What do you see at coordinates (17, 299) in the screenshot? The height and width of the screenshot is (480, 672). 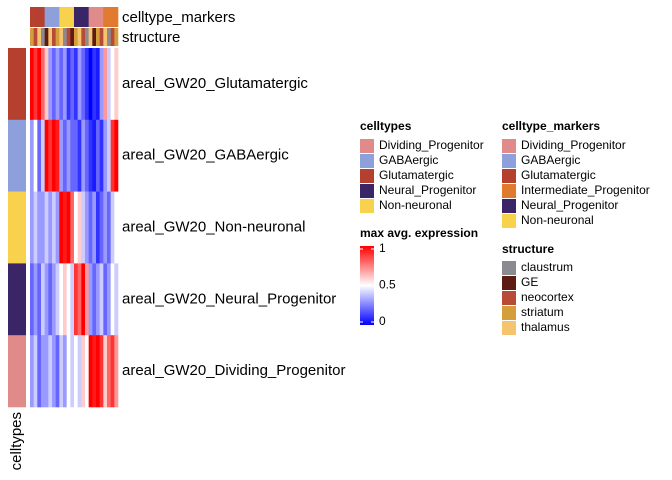 I see `row-annotation` at bounding box center [17, 299].